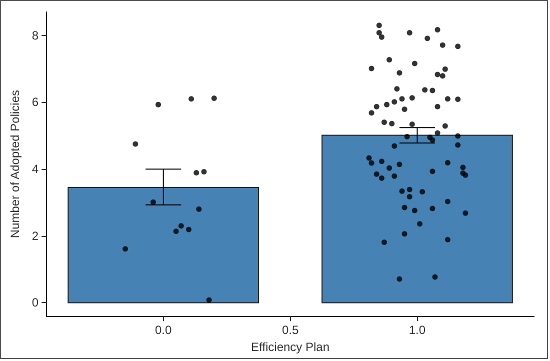 The height and width of the screenshot is (361, 550). Describe the element at coordinates (35, 303) in the screenshot. I see `y-tick-label: 0` at that location.